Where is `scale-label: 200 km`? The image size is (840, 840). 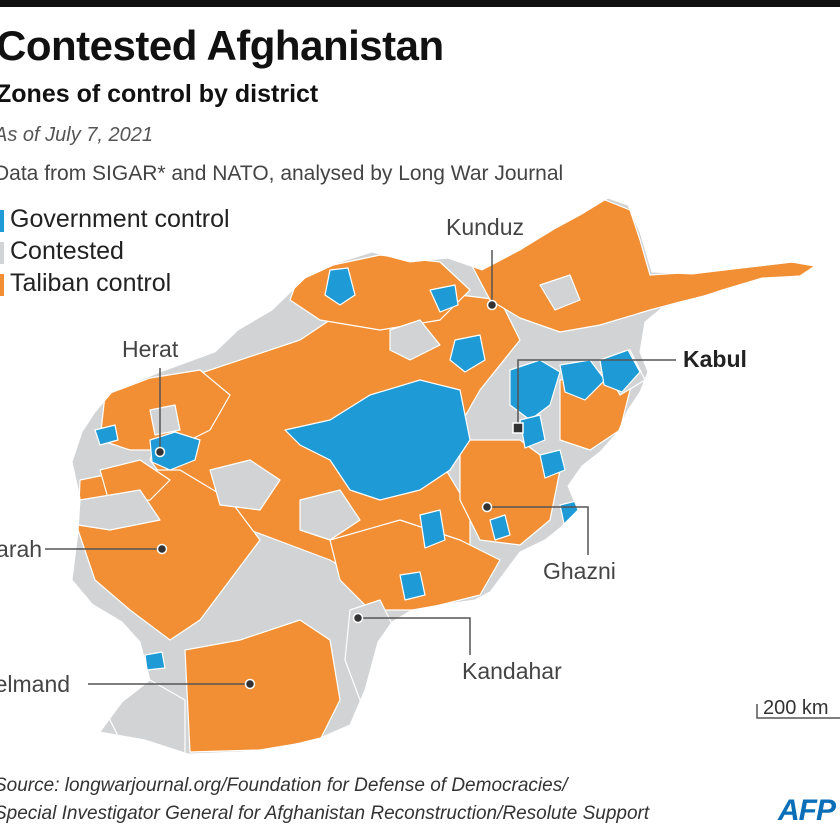 scale-label: 200 km is located at coordinates (796, 708).